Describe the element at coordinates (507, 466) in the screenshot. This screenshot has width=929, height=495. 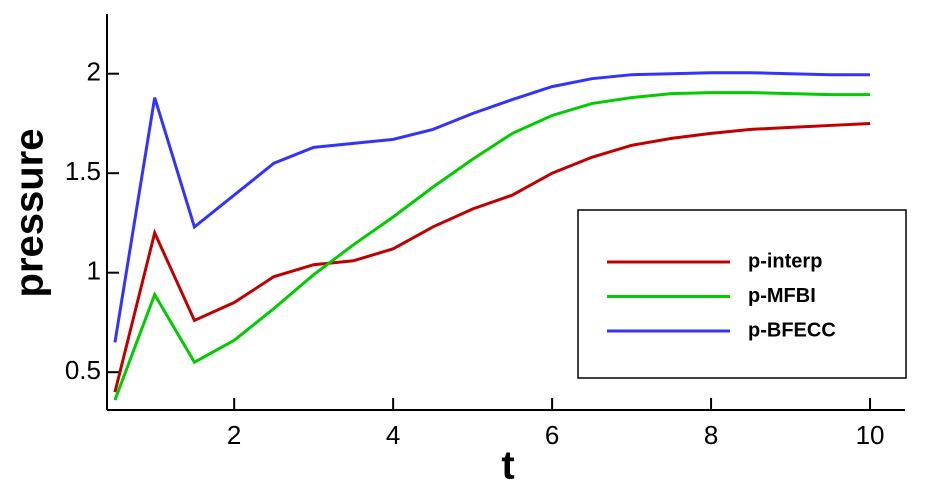
I see `x-axis-label: t` at that location.